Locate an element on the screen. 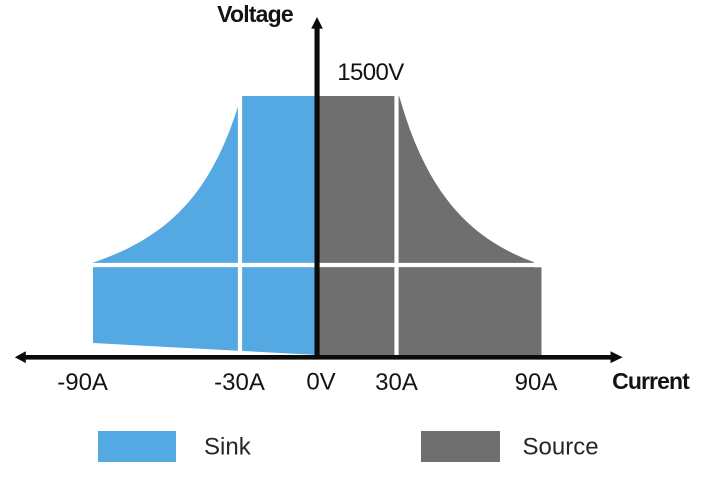 The width and height of the screenshot is (709, 482). svg-text: -90A is located at coordinates (82, 382).